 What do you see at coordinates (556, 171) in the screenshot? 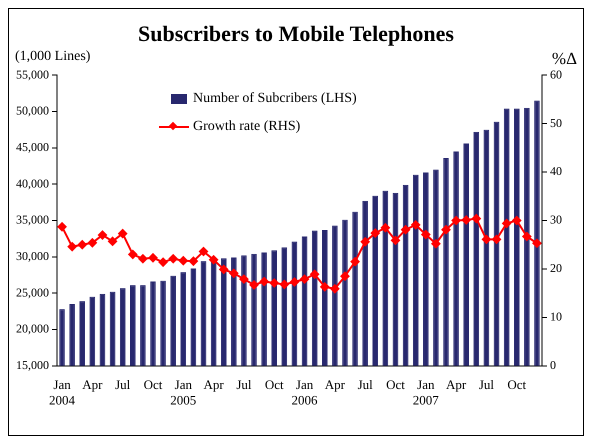
I see `y2-tick-label: 40` at bounding box center [556, 171].